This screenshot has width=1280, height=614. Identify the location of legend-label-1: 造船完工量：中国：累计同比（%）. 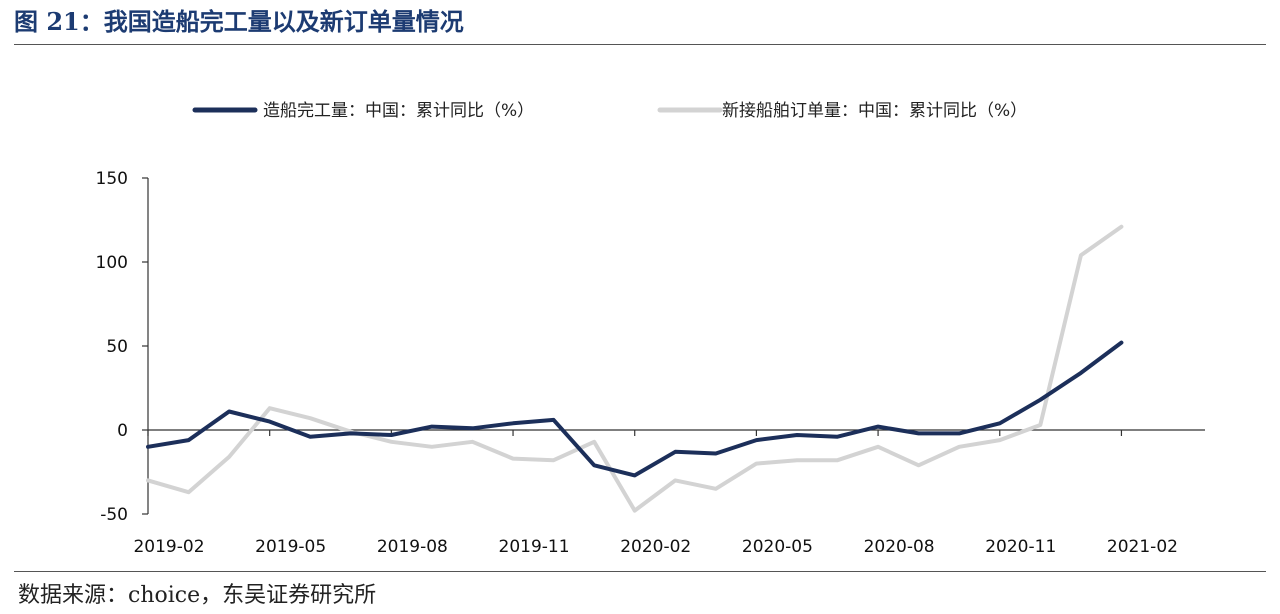
(398, 111).